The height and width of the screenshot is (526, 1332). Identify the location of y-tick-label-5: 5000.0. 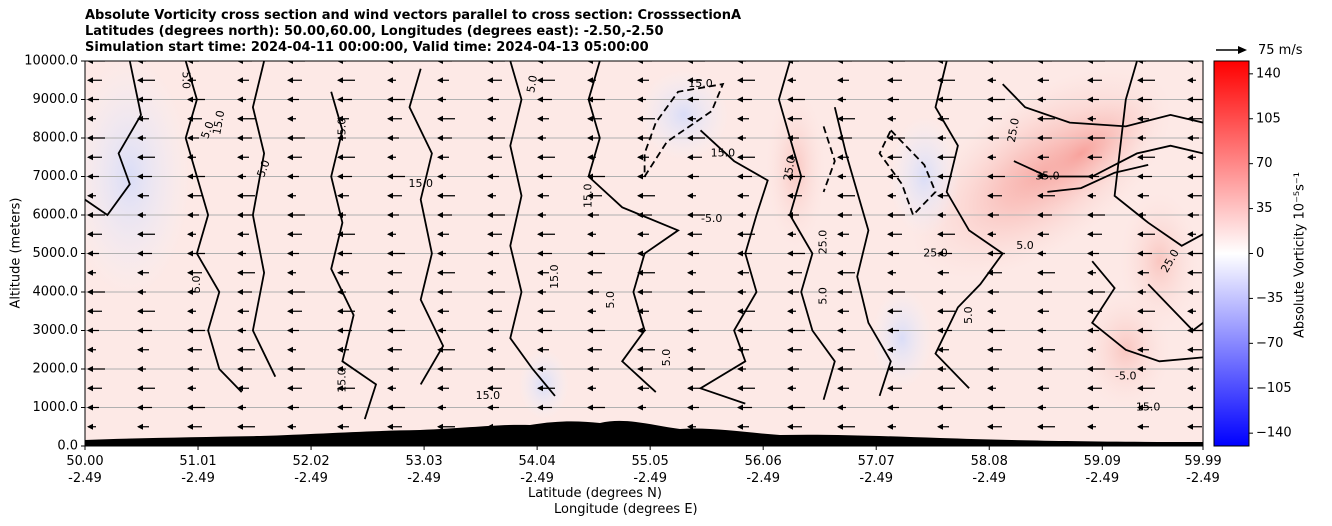
(56, 253).